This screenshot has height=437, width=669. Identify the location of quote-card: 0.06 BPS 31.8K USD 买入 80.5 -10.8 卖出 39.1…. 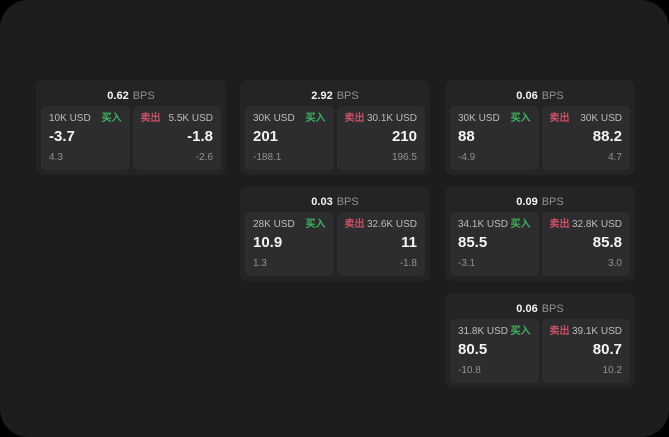
(540, 340).